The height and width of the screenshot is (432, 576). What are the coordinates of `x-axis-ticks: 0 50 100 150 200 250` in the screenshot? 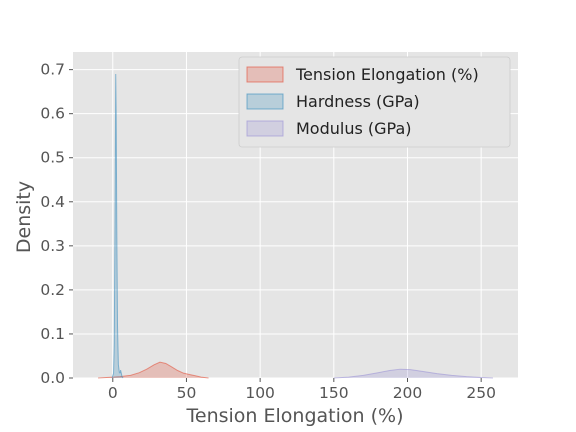 It's located at (302, 390).